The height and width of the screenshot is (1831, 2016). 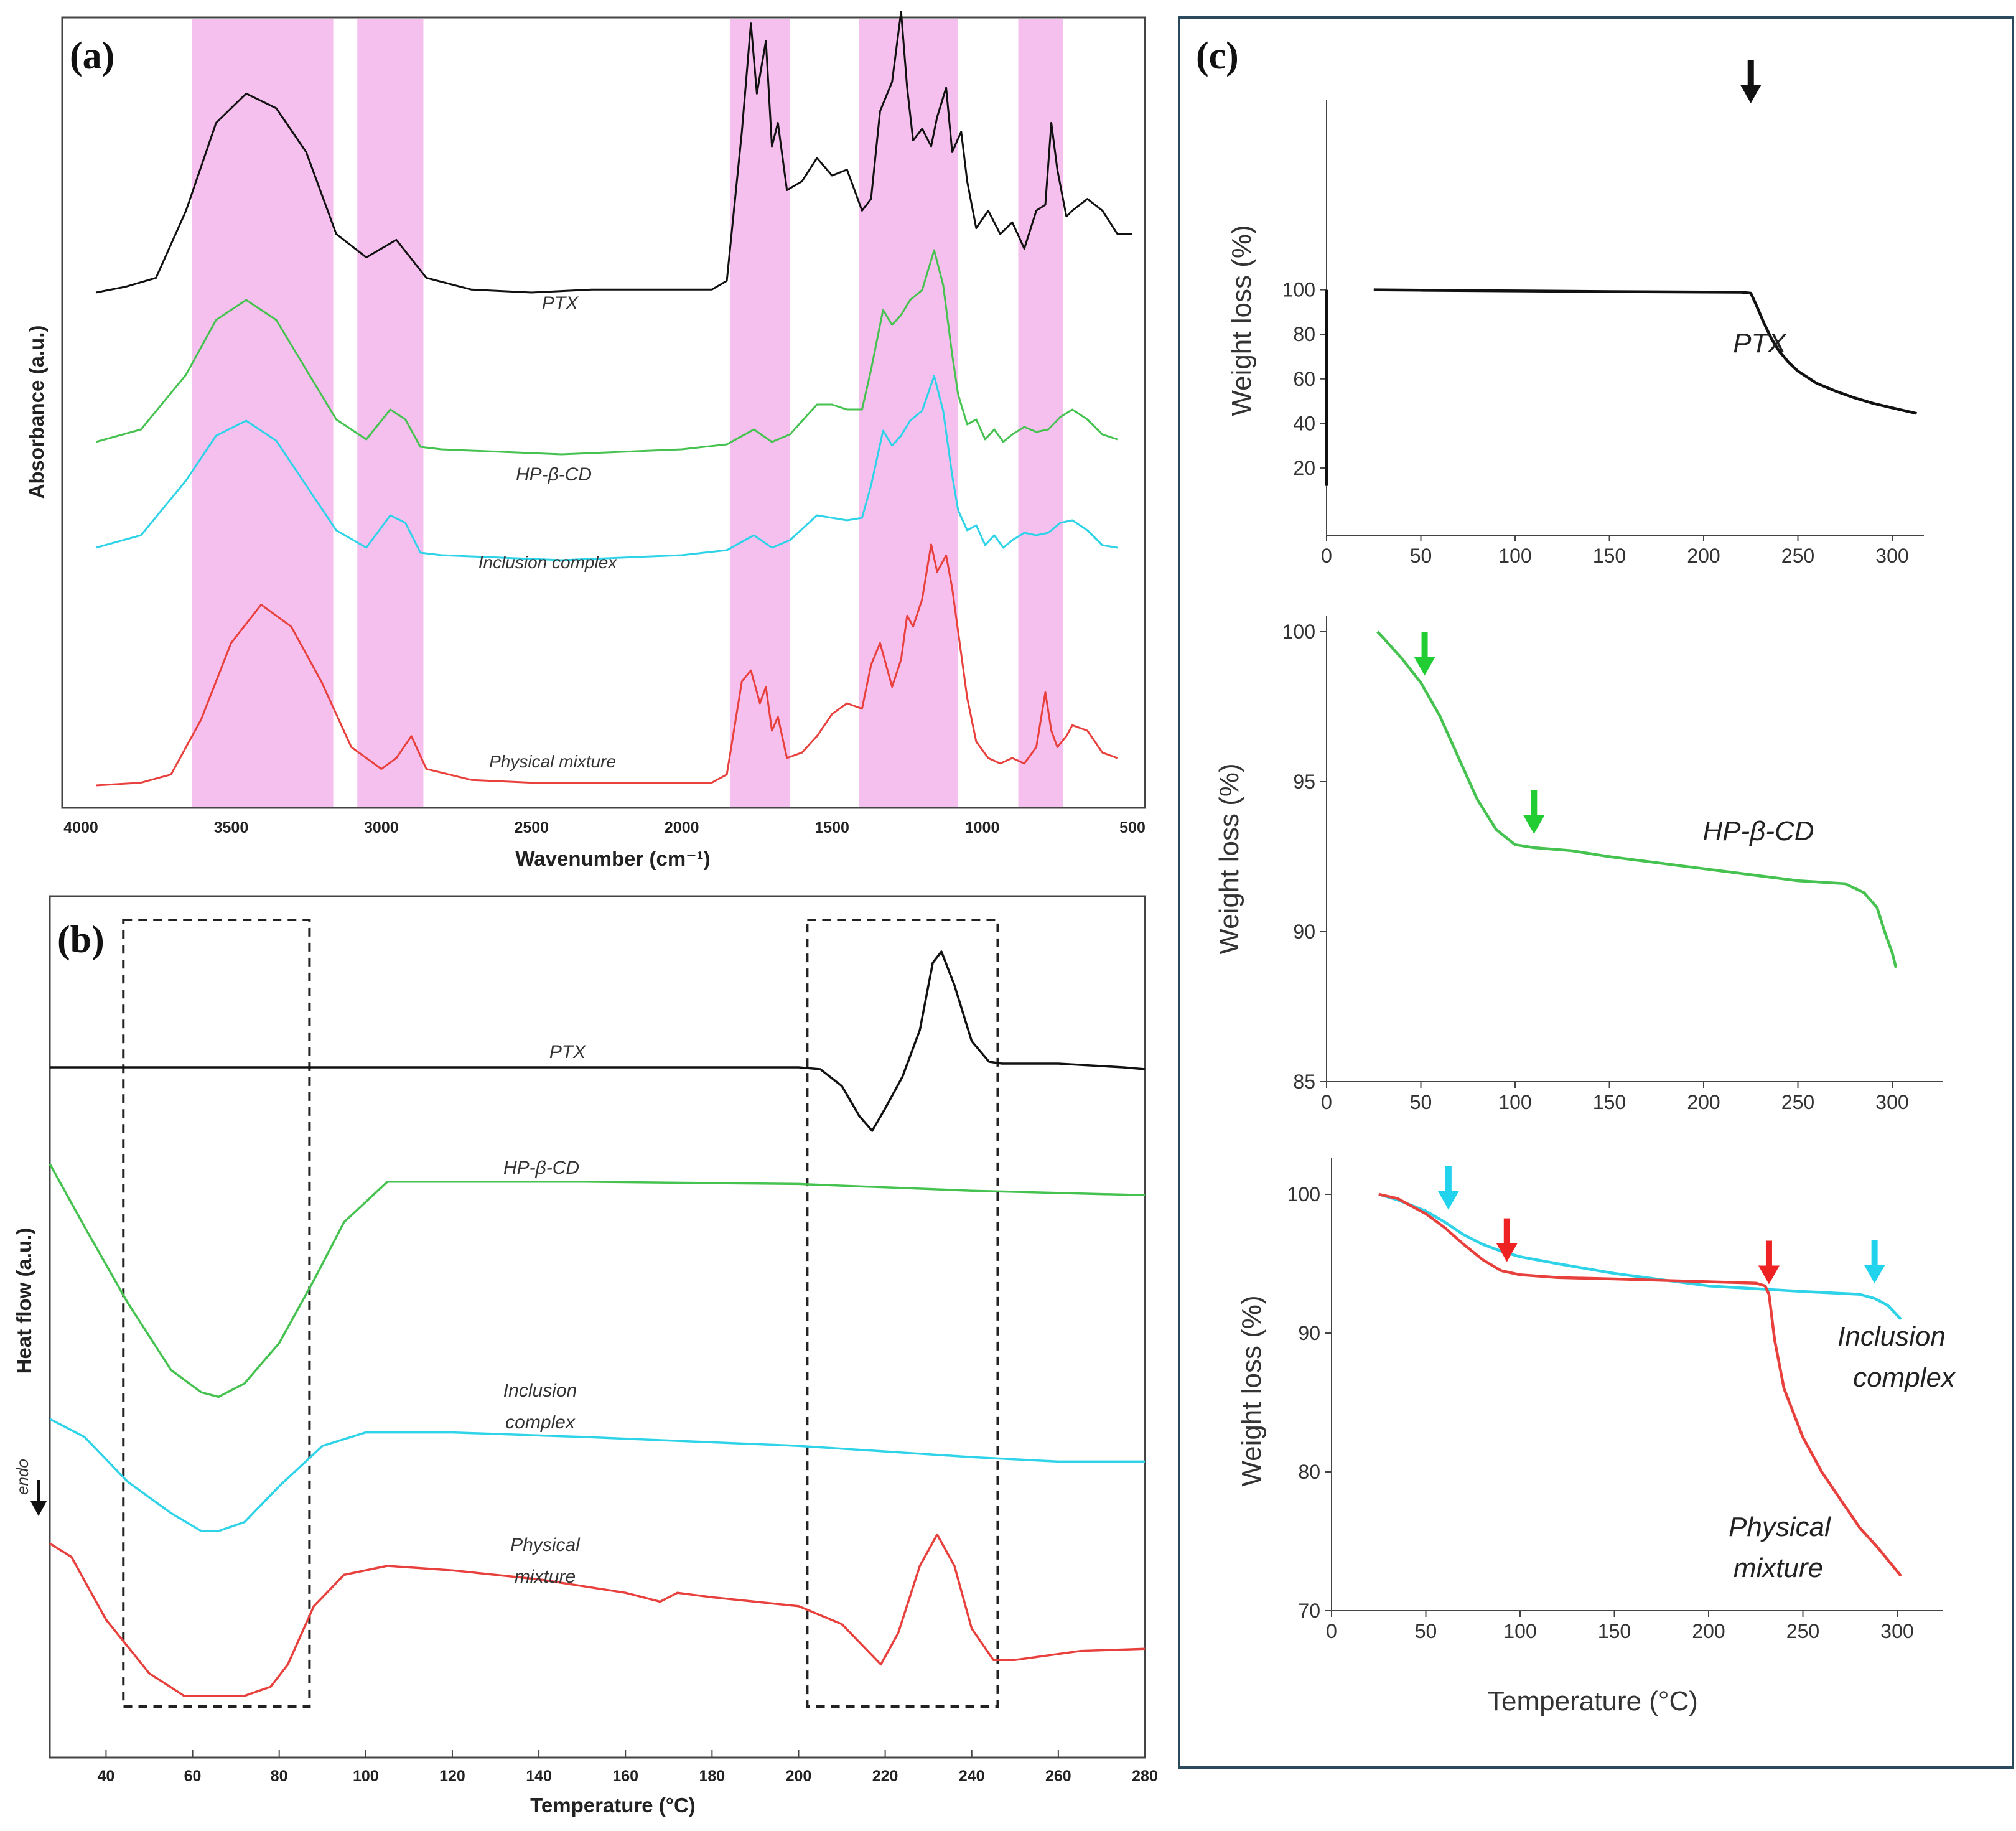 What do you see at coordinates (1217, 56) in the screenshot?
I see `panel-c-letter: (c)` at bounding box center [1217, 56].